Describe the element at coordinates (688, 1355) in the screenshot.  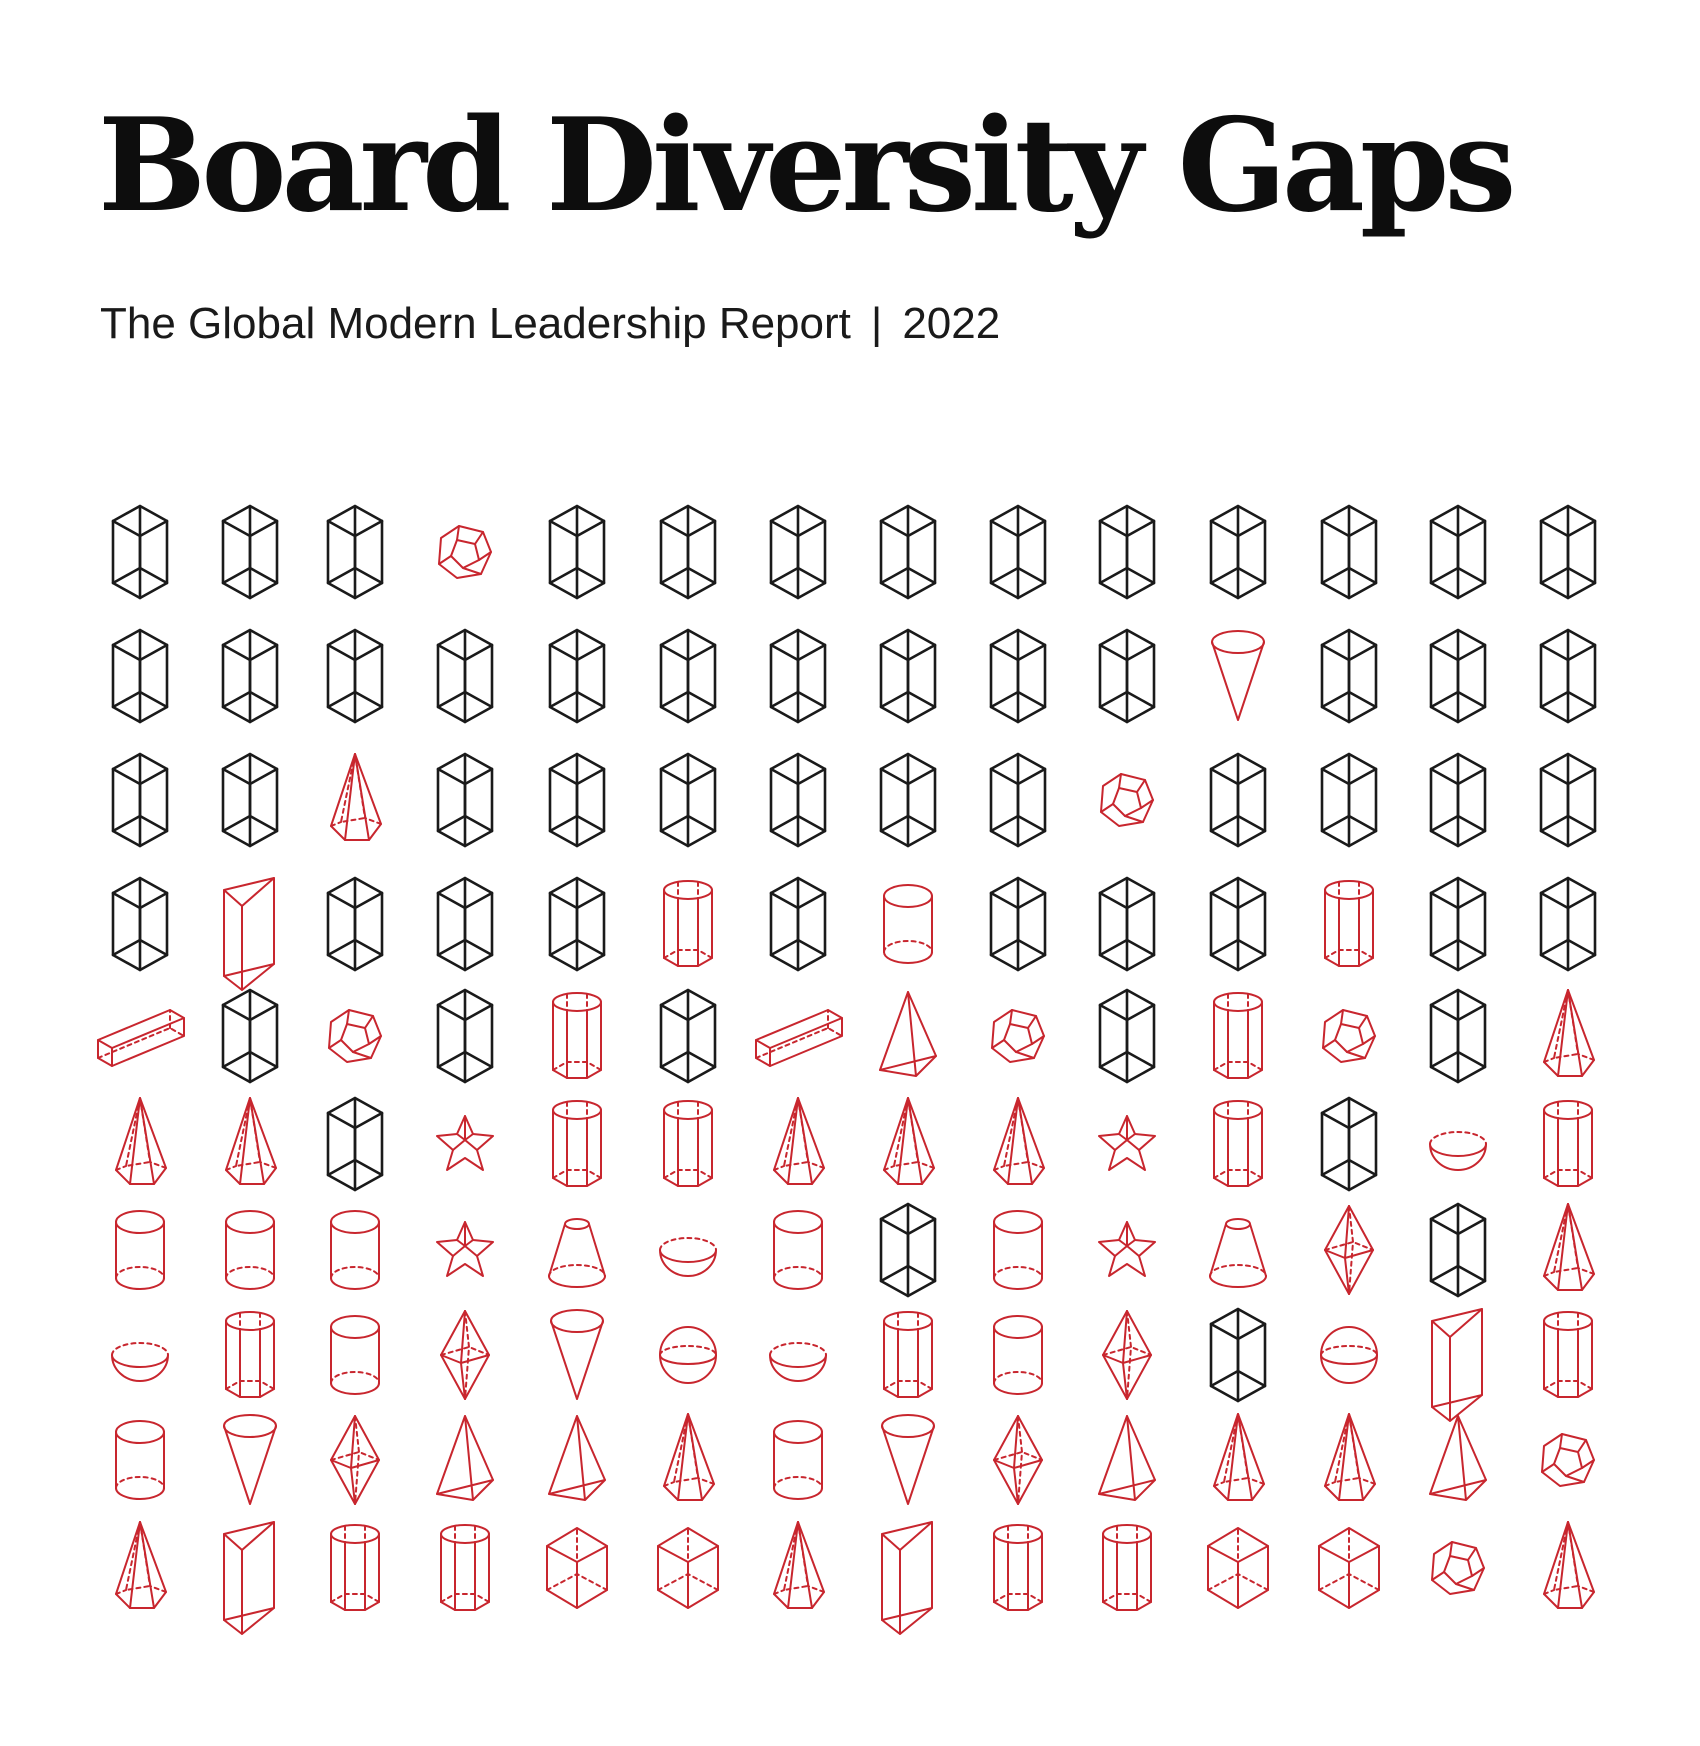
I see `sphere-icon` at that location.